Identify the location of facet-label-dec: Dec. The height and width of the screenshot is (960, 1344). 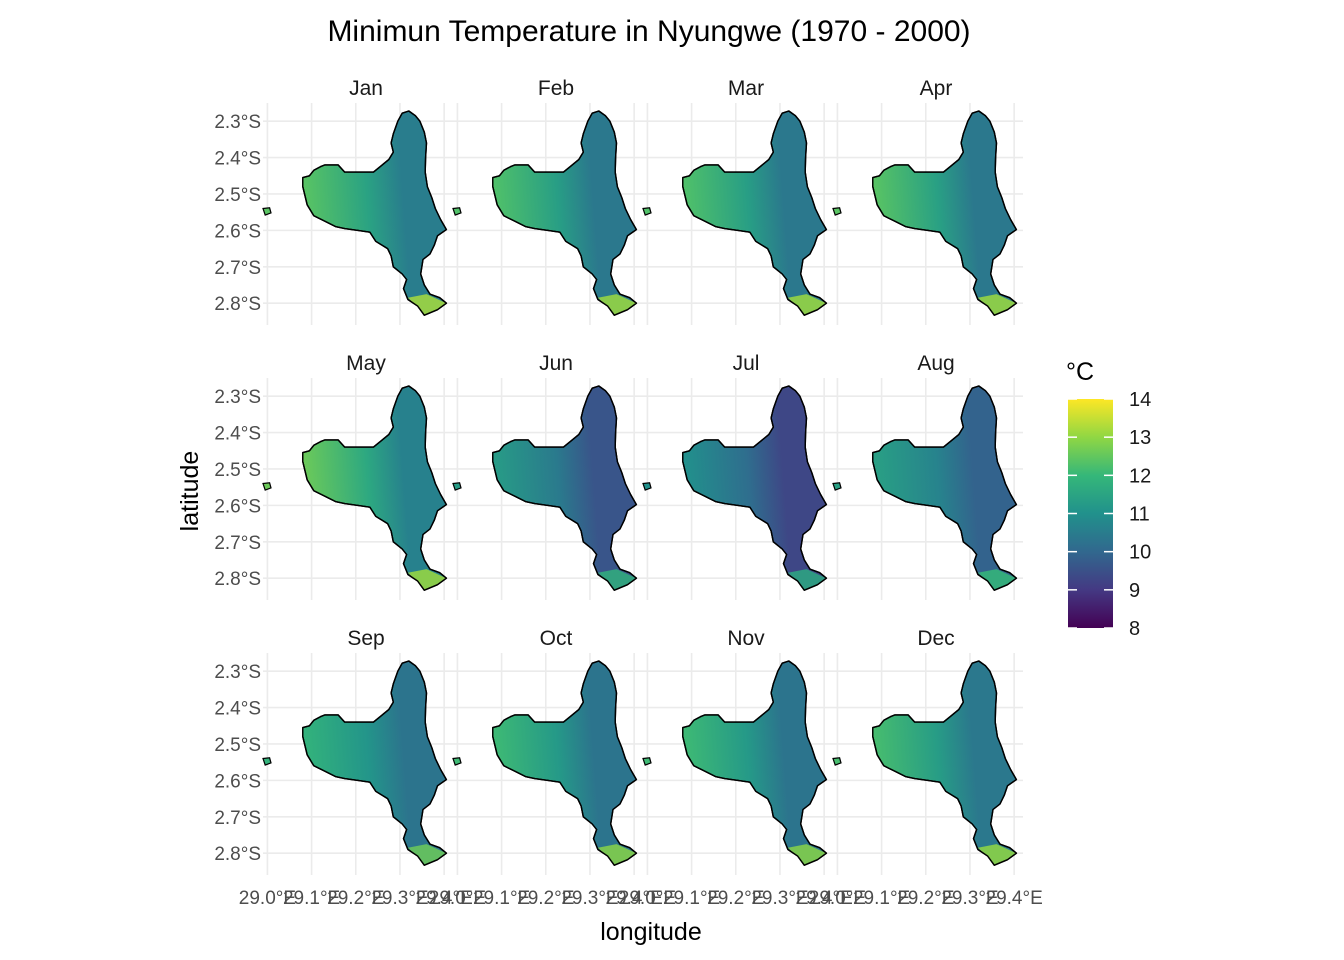
(935, 638).